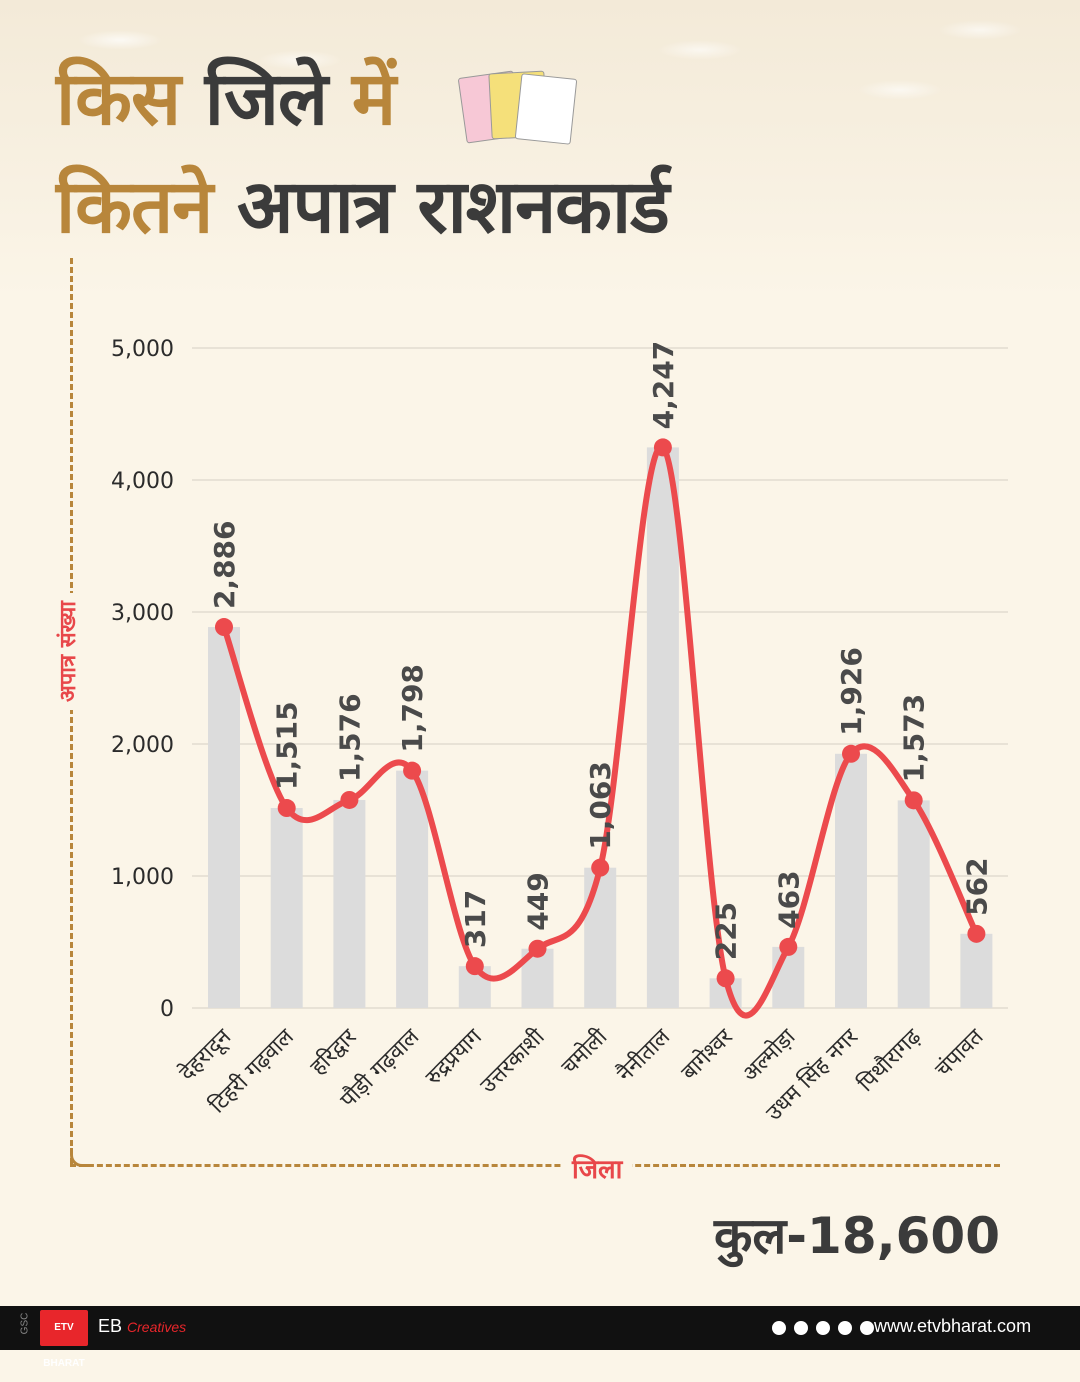 The image size is (1080, 1382). What do you see at coordinates (960, 1053) in the screenshot?
I see `x-tick-label: चंपावत` at bounding box center [960, 1053].